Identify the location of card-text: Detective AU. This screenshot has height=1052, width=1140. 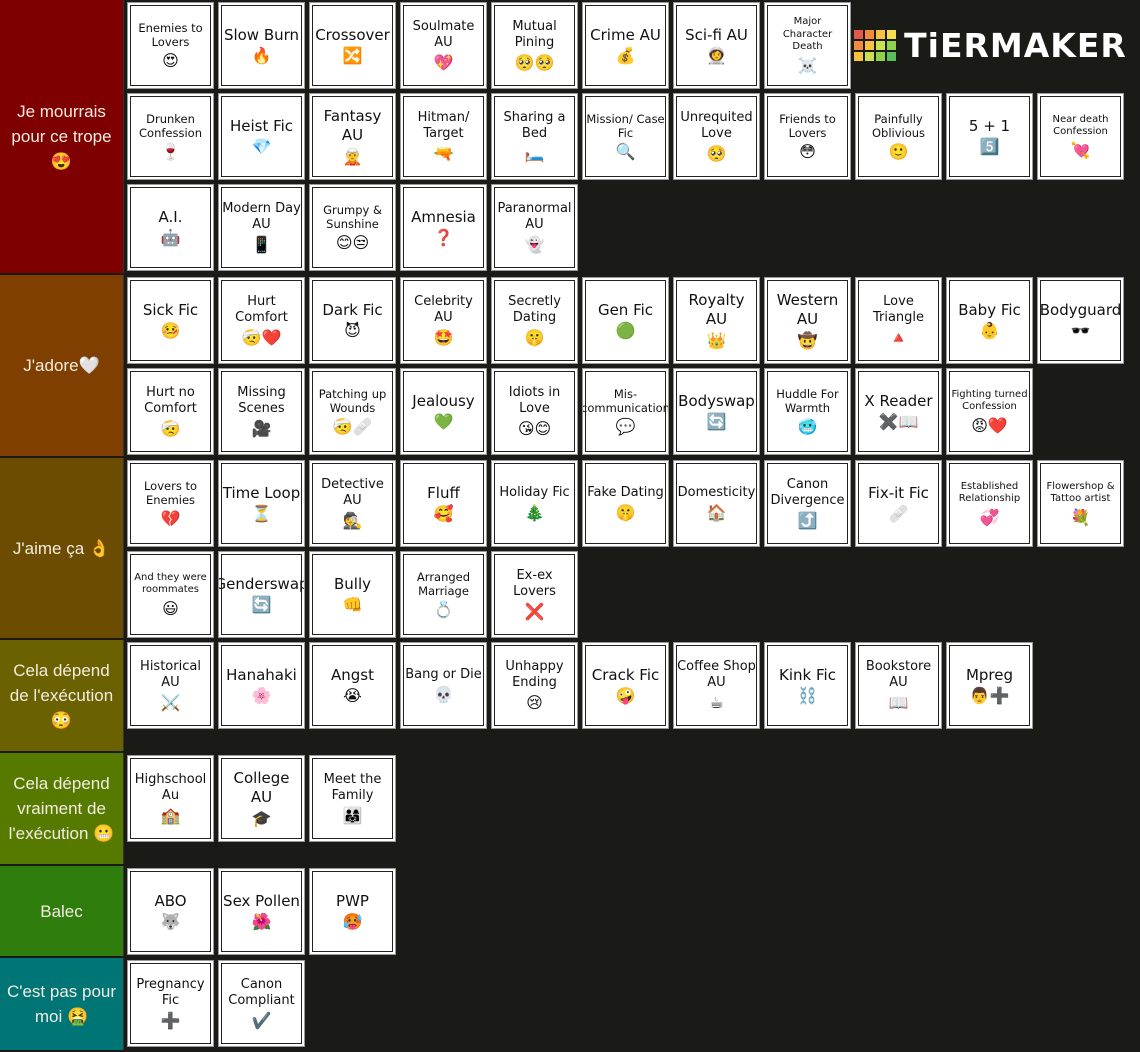
(352, 492).